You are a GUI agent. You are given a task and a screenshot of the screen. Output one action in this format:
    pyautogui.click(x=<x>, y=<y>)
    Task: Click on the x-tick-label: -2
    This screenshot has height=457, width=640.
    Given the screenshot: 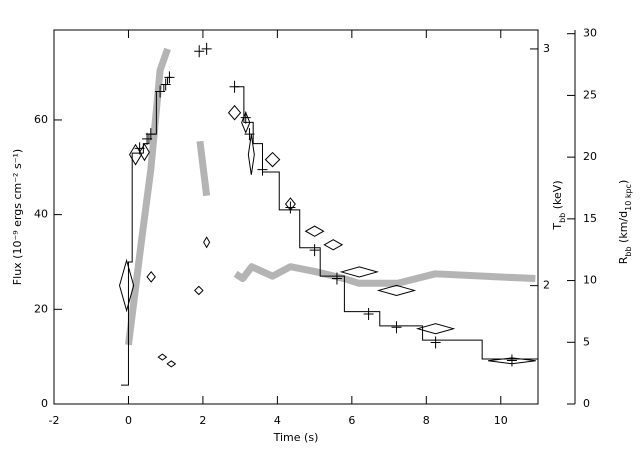 What is the action you would take?
    pyautogui.click(x=54, y=420)
    